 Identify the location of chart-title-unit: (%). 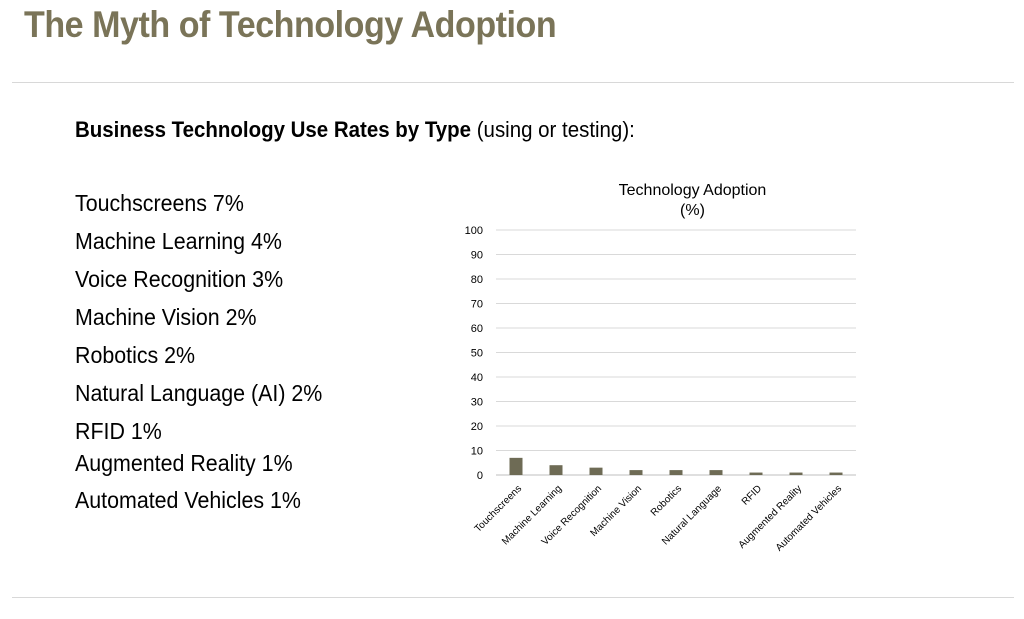
(692, 210).